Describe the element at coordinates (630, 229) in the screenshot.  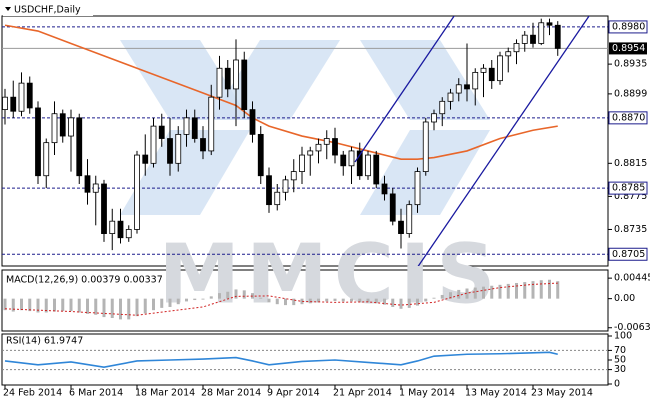
I see `y-tick-label: 0.8735` at that location.